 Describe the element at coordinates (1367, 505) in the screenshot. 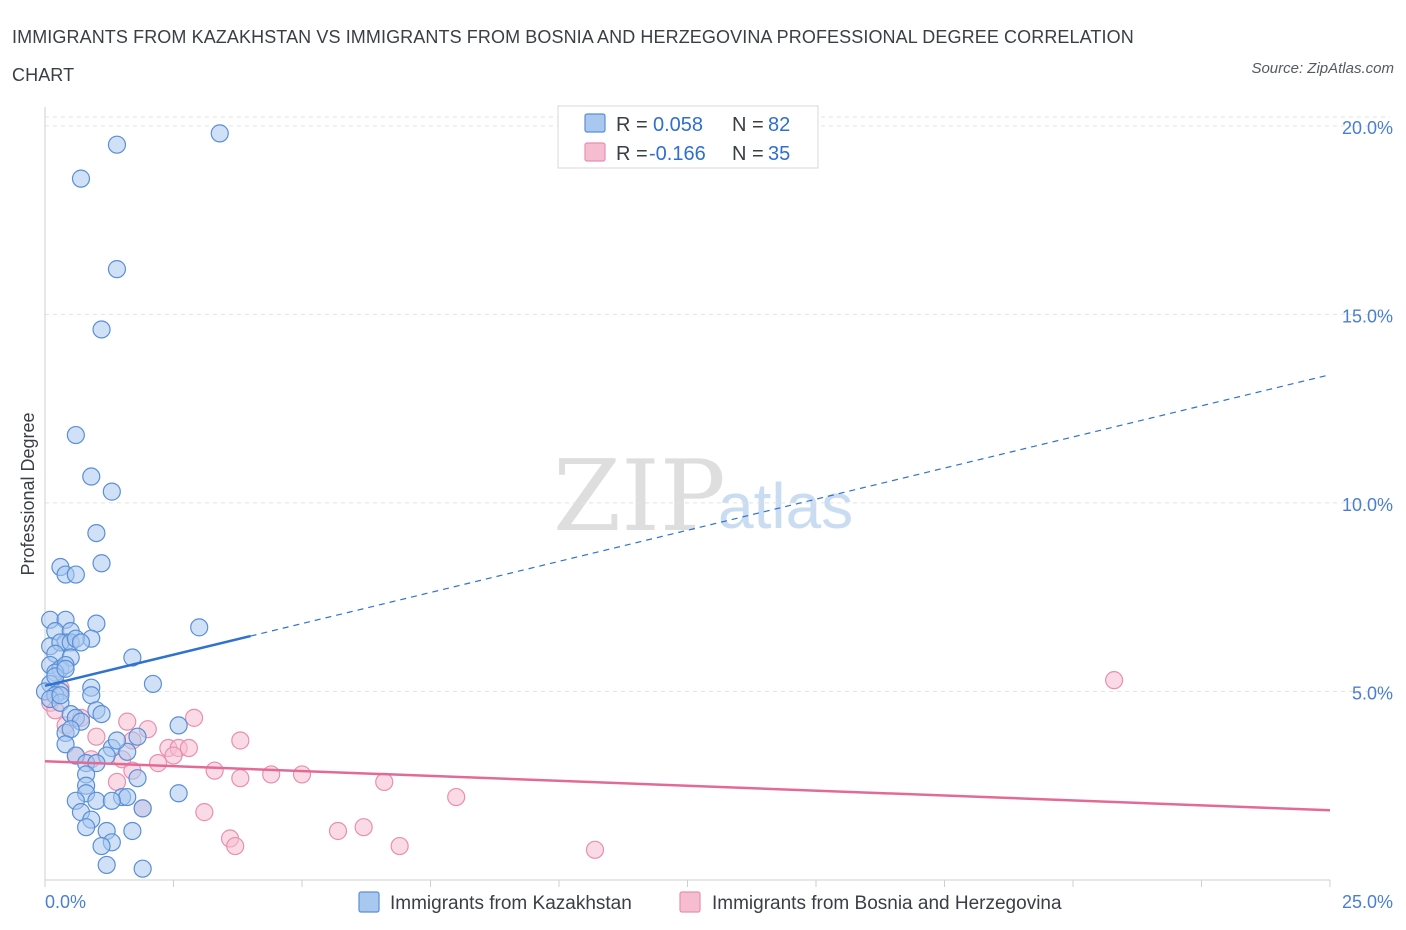

I see `y-tick-label: 10.0%` at that location.